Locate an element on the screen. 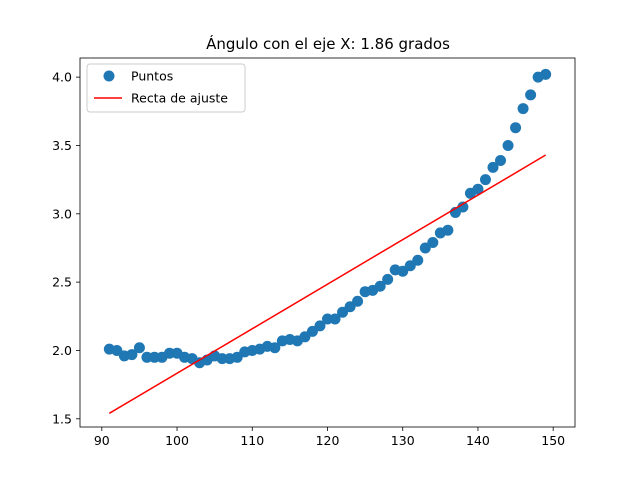 The image size is (639, 479). x-tick-label: 130 is located at coordinates (403, 440).